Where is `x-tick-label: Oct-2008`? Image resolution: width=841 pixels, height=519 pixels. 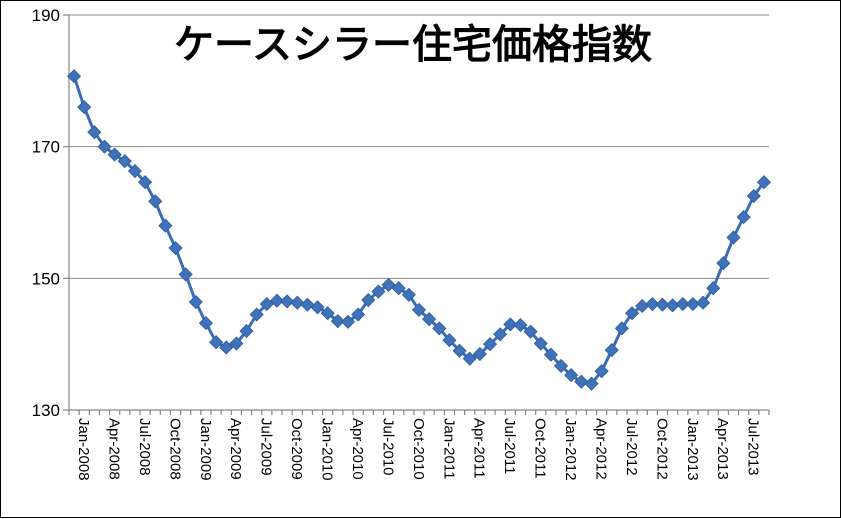
x-tick-label: Oct-2008 is located at coordinates (174, 449).